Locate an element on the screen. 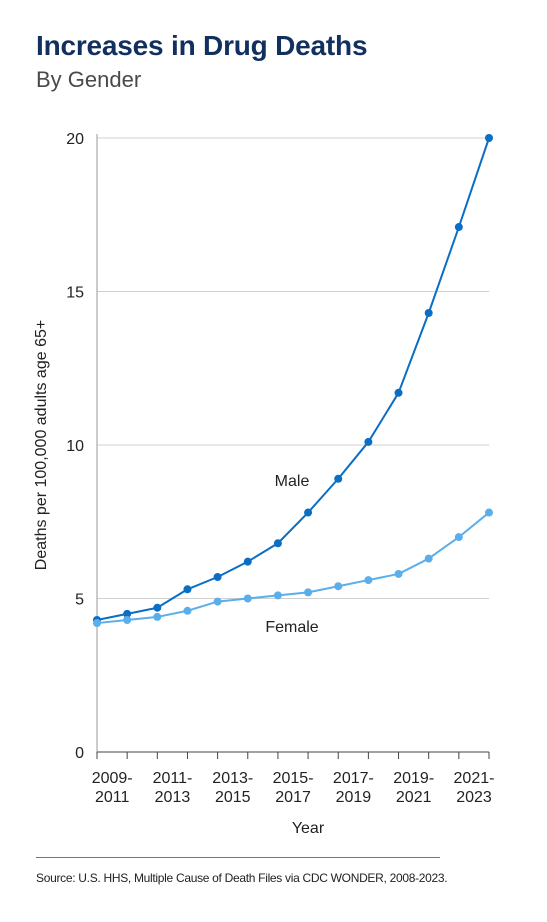 Image resolution: width=547 pixels, height=922 pixels. x-tick-label: 2023 is located at coordinates (474, 797).